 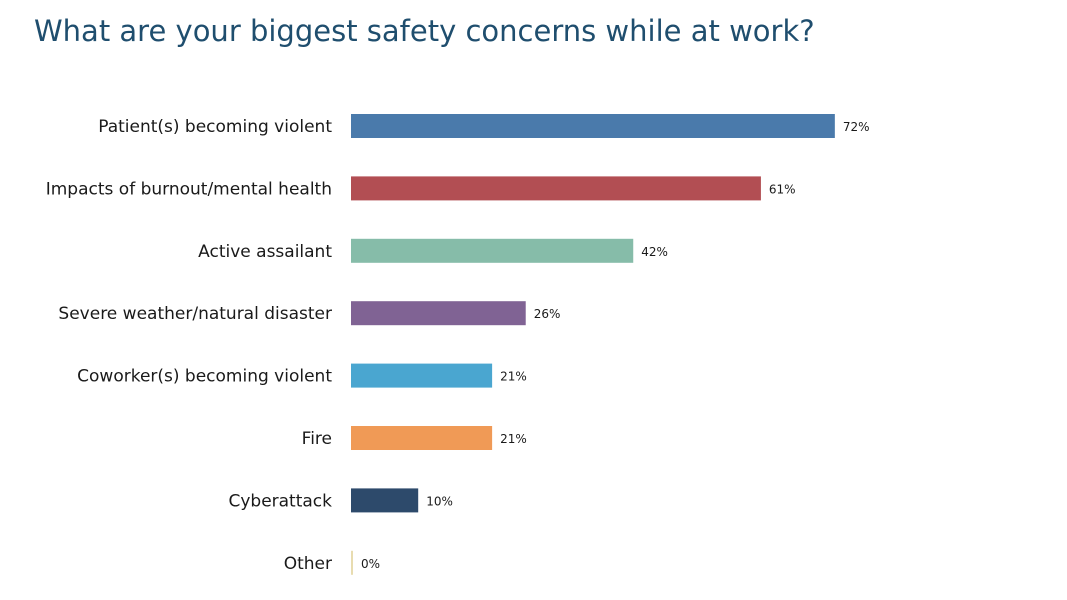 I want to click on category-label: Patient(s) becoming violent, so click(x=215, y=127).